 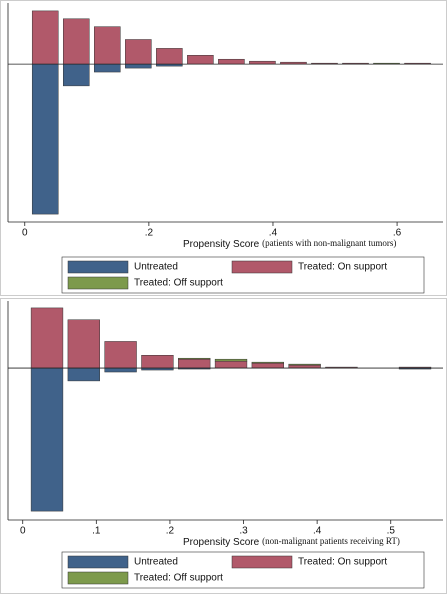 What do you see at coordinates (391, 531) in the screenshot?
I see `x-tick-label: .5` at bounding box center [391, 531].